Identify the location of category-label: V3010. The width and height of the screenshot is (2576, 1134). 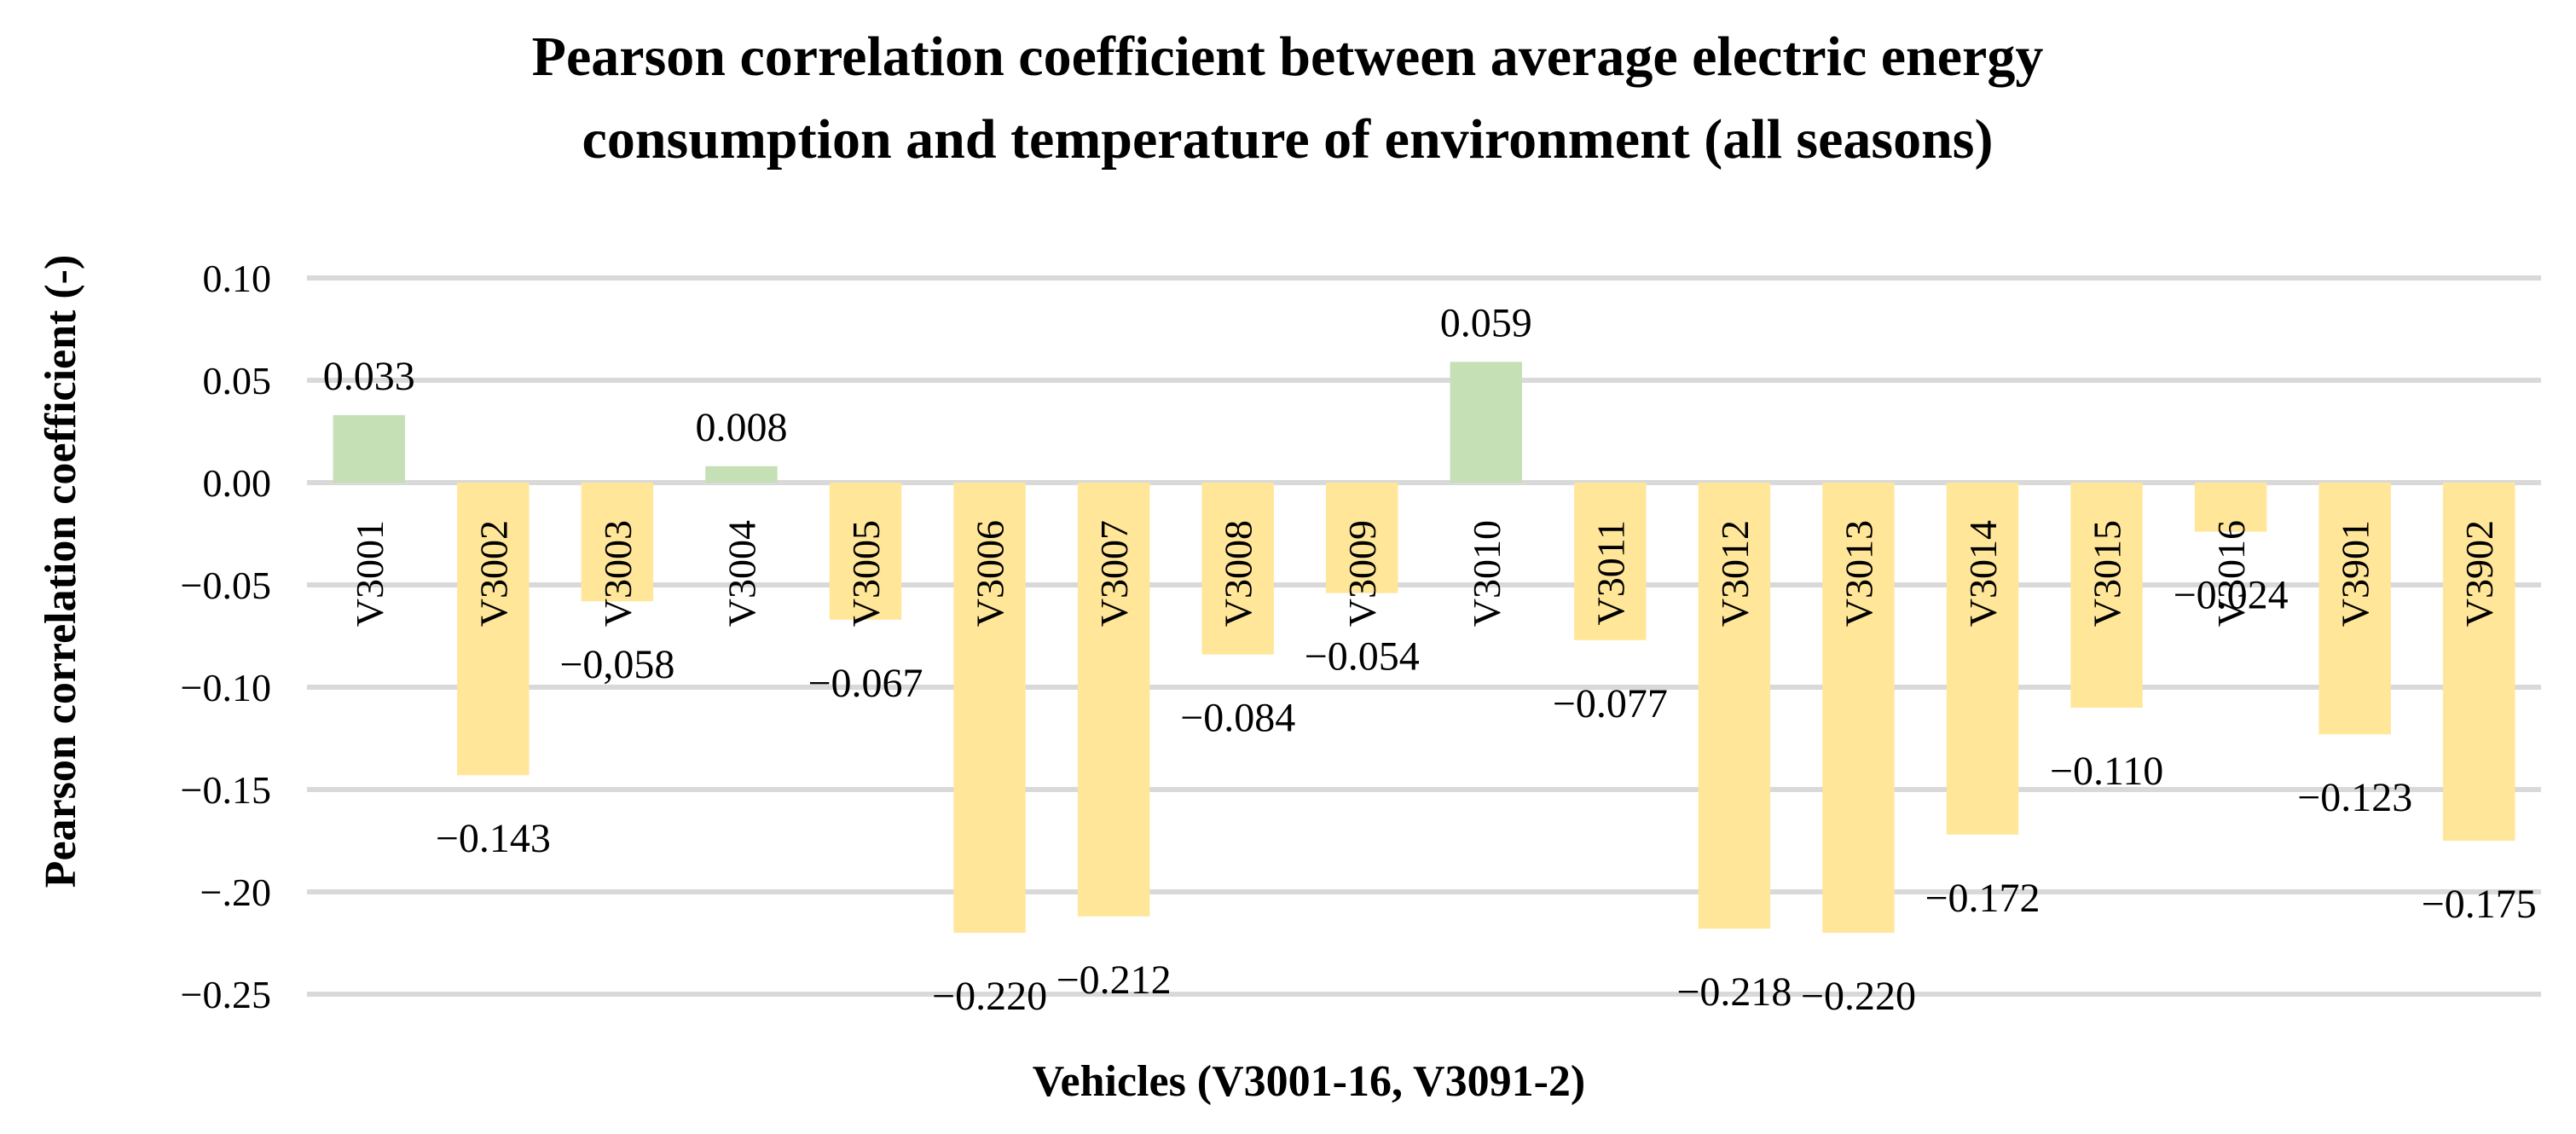
(1486, 574).